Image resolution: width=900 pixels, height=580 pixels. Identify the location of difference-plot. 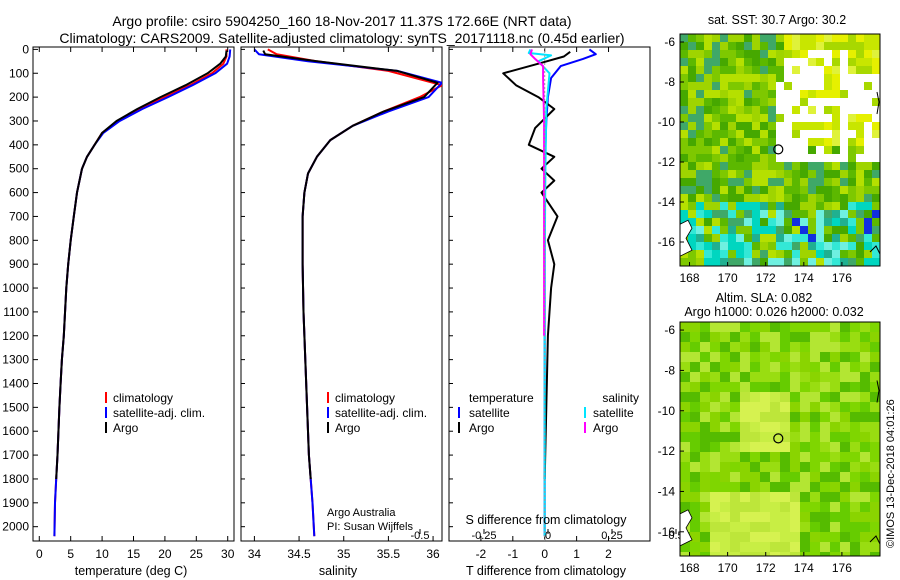
(549, 292).